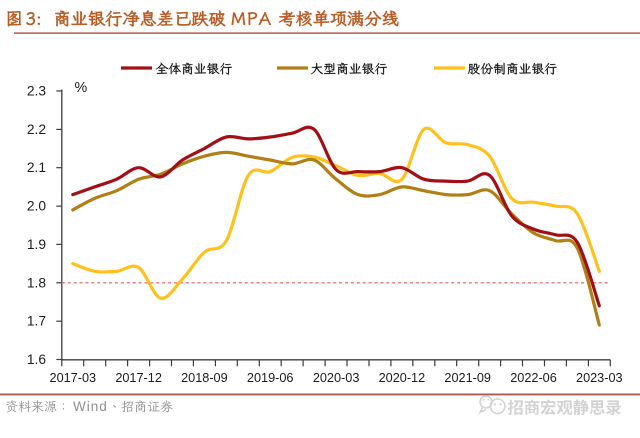 The width and height of the screenshot is (640, 438). What do you see at coordinates (37, 359) in the screenshot?
I see `svg-text: 1.6` at bounding box center [37, 359].